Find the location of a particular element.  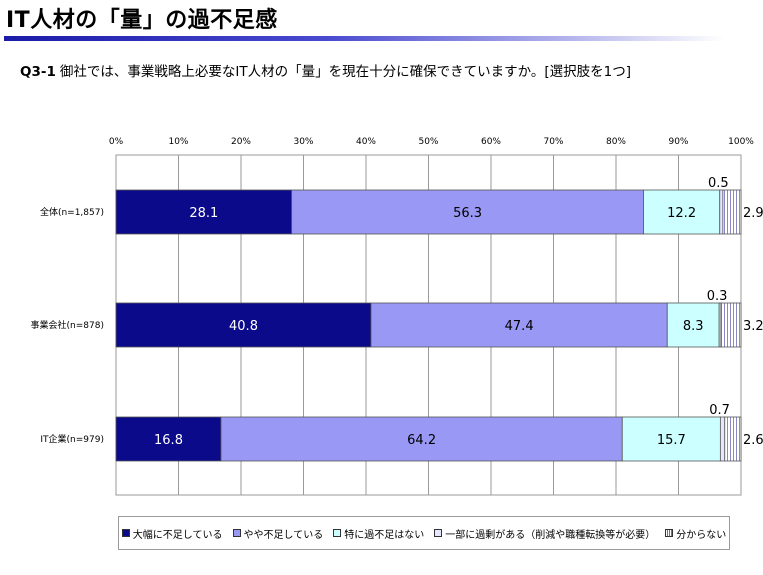

legend-item: やや不足している is located at coordinates (278, 533).